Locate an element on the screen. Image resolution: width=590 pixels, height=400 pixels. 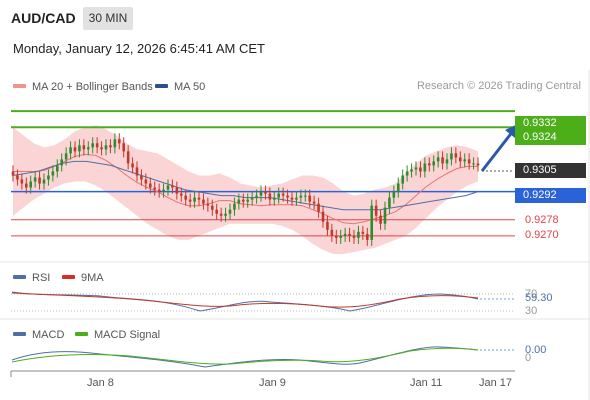
macd-swatch is located at coordinates (19, 334).